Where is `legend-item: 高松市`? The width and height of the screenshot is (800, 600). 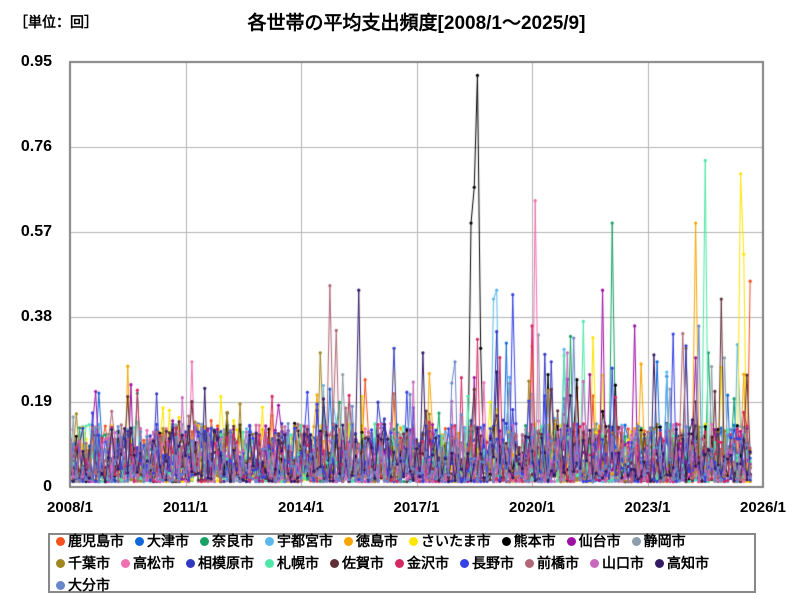
legend-item: 高松市 is located at coordinates (148, 563).